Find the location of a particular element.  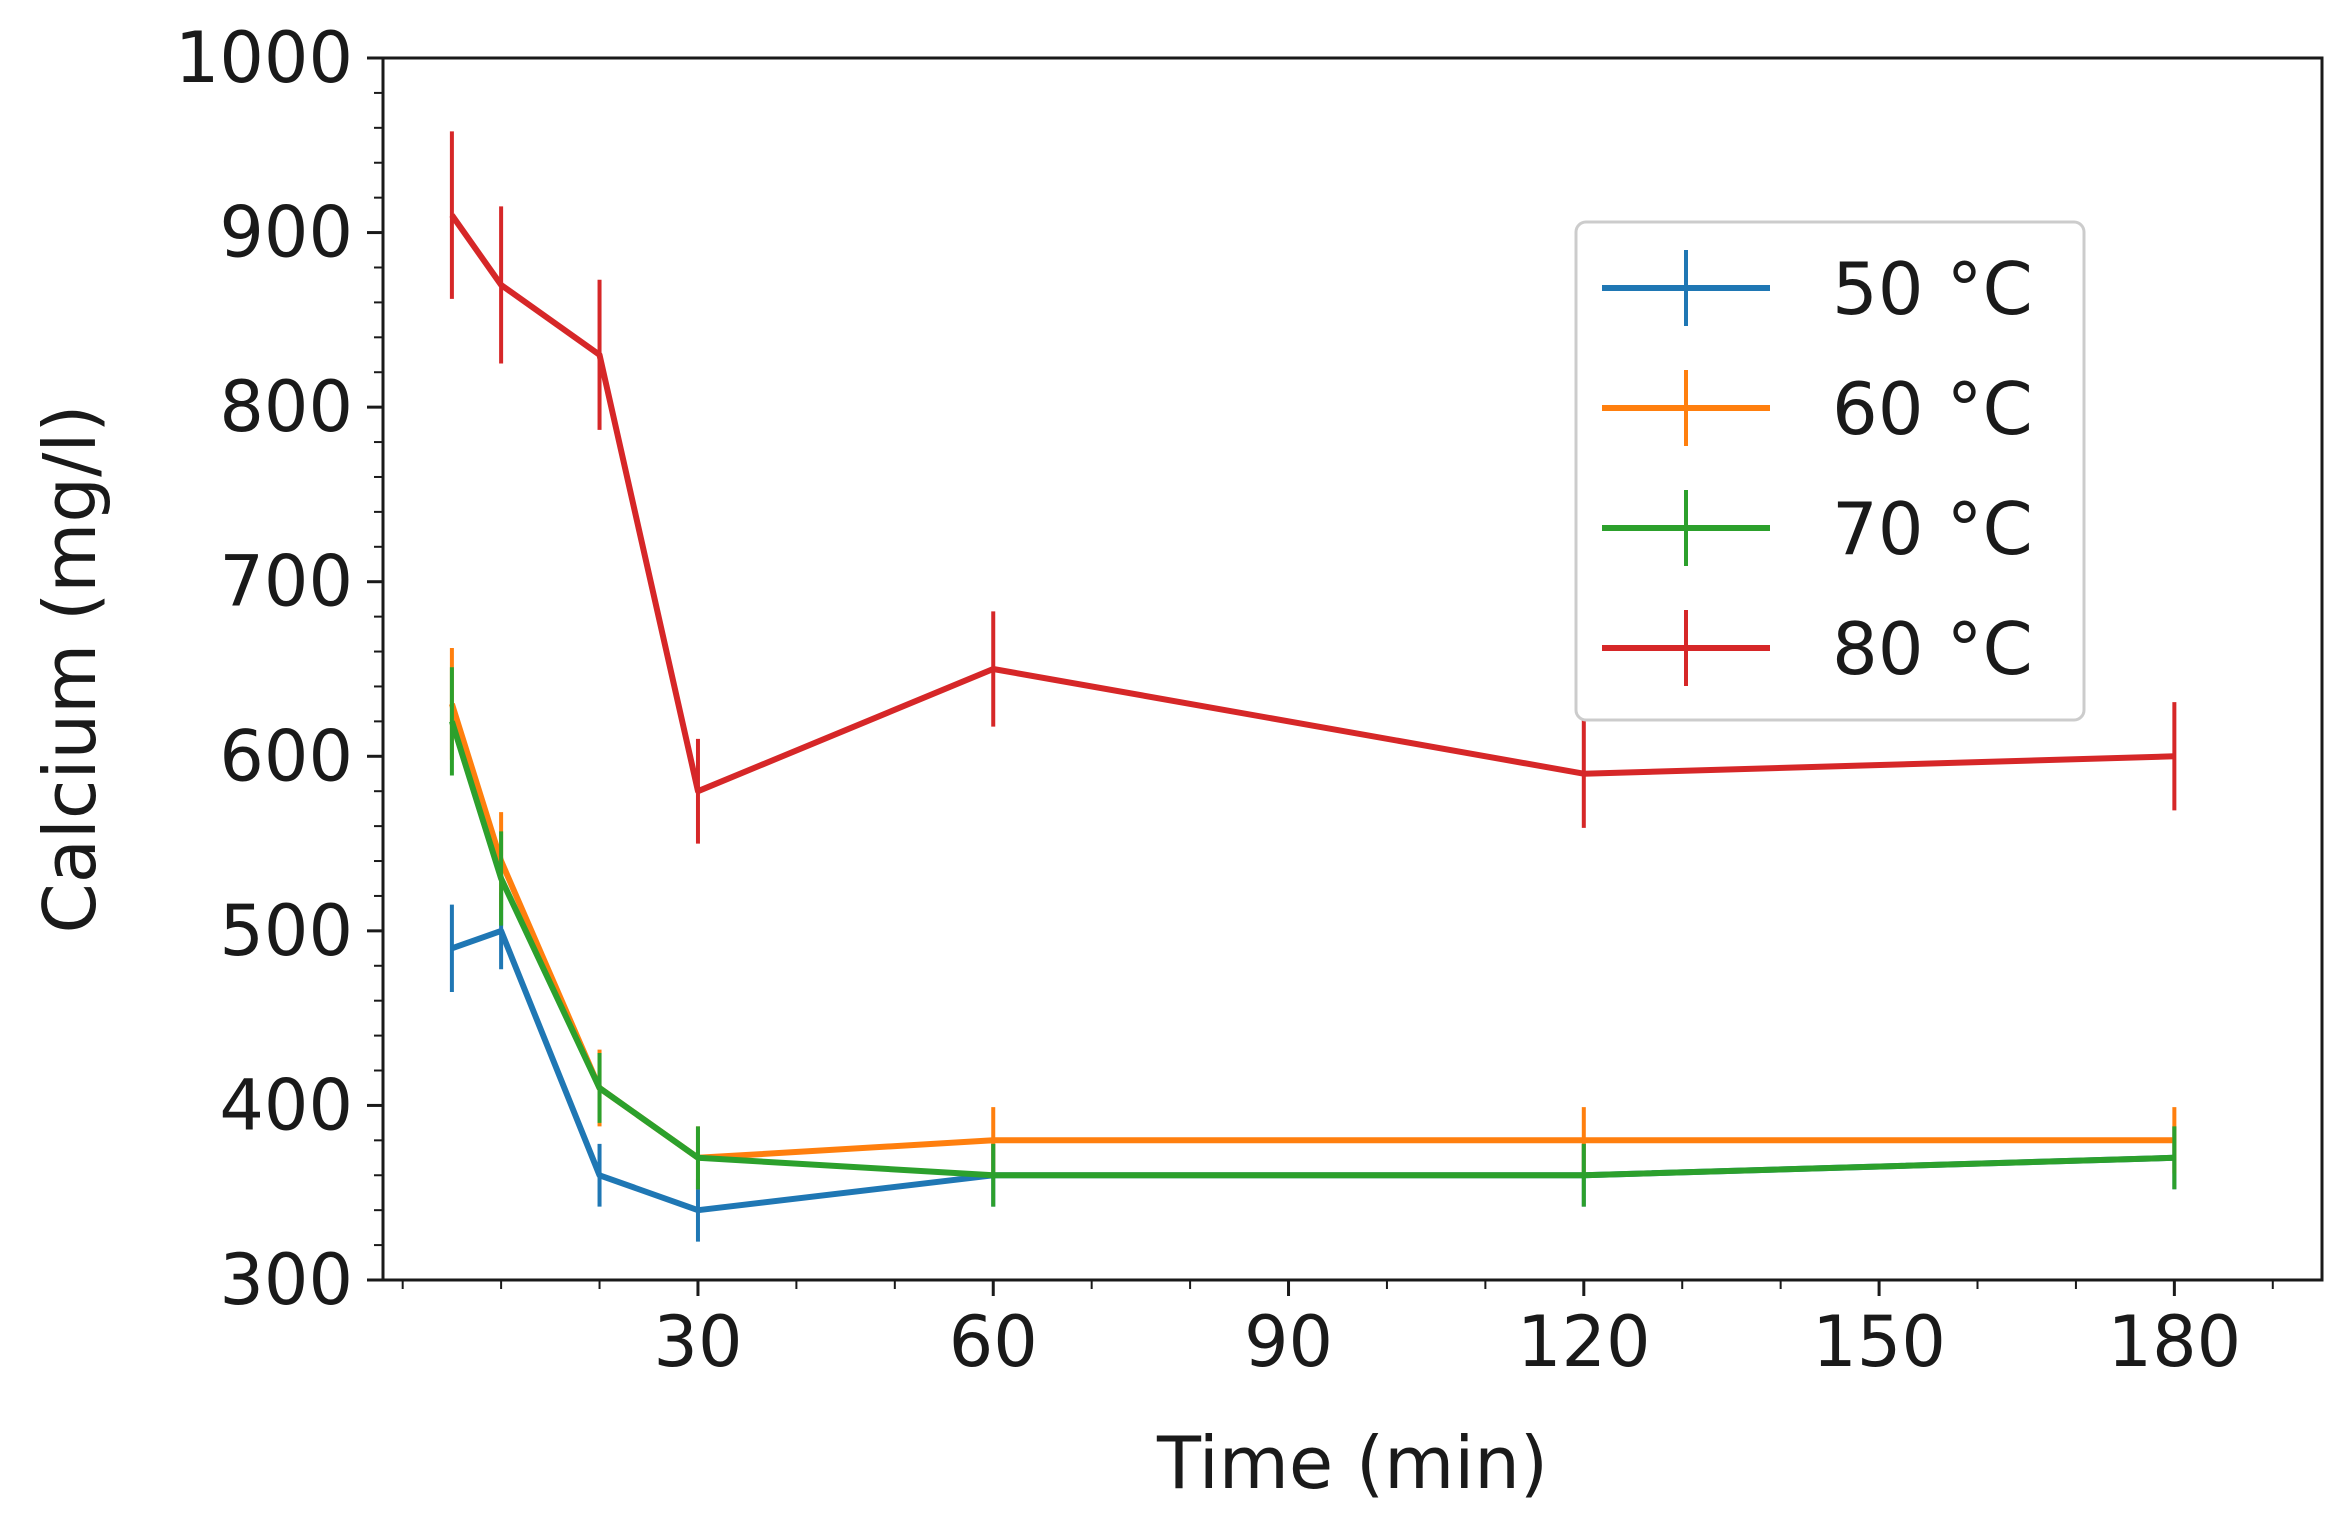

y-tick-label: 900 is located at coordinates (286, 233).